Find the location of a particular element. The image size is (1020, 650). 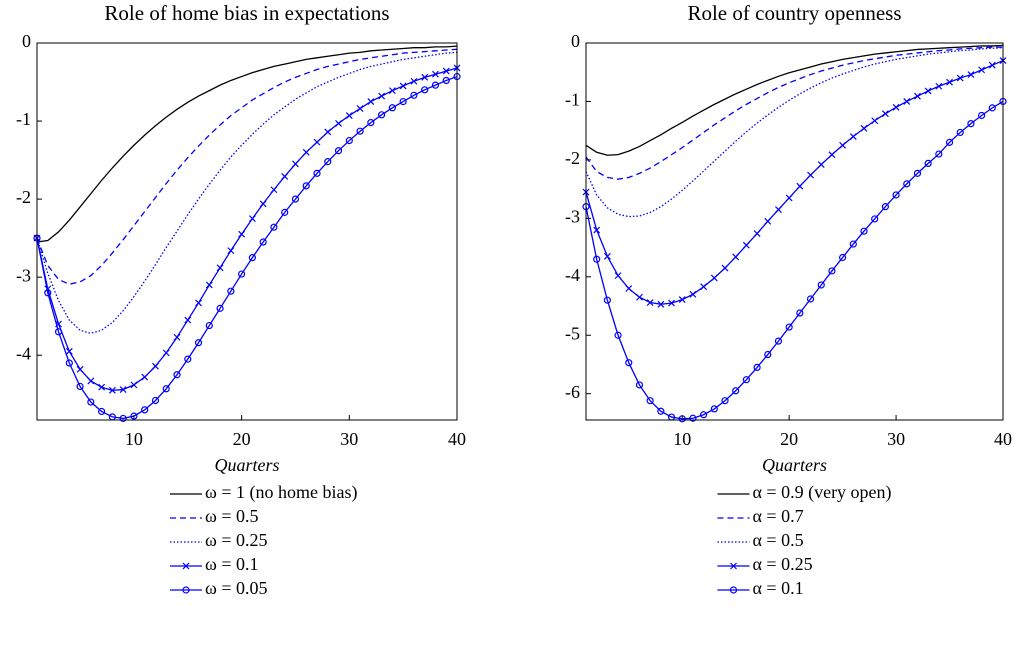

x-tick-label: 40 is located at coordinates (457, 439).